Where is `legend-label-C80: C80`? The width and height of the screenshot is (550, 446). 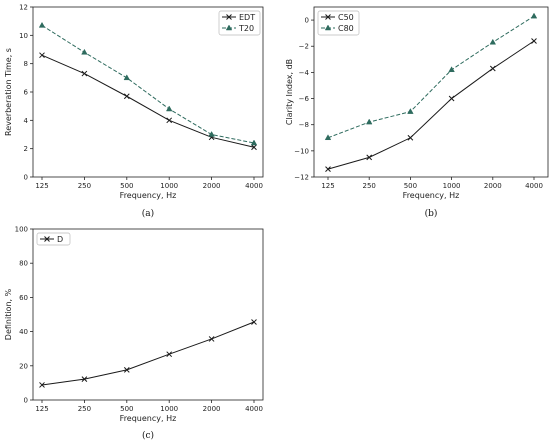 legend-label-C80: C80 is located at coordinates (346, 28).